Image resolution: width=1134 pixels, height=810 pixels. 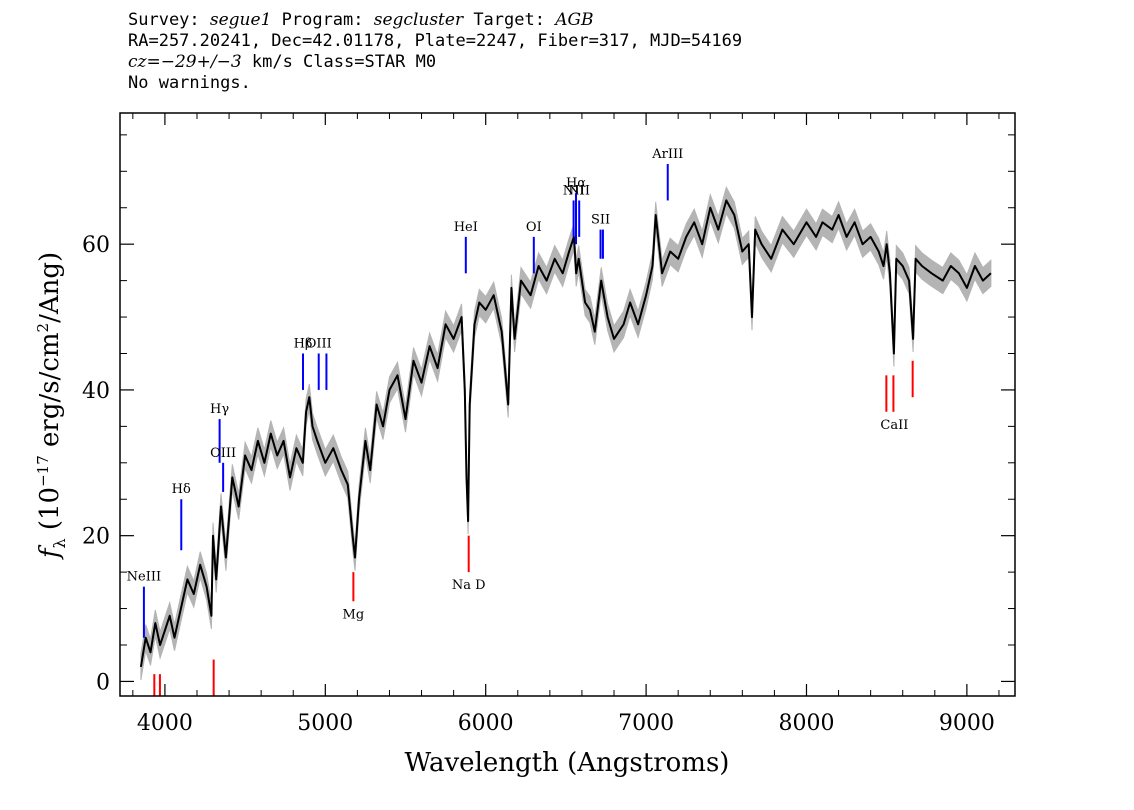 I want to click on emission-line-label: Hα, so click(x=576, y=183).